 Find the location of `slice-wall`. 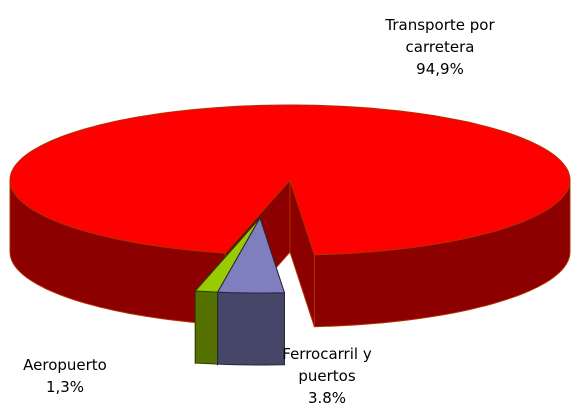

slice-wall is located at coordinates (206, 327).